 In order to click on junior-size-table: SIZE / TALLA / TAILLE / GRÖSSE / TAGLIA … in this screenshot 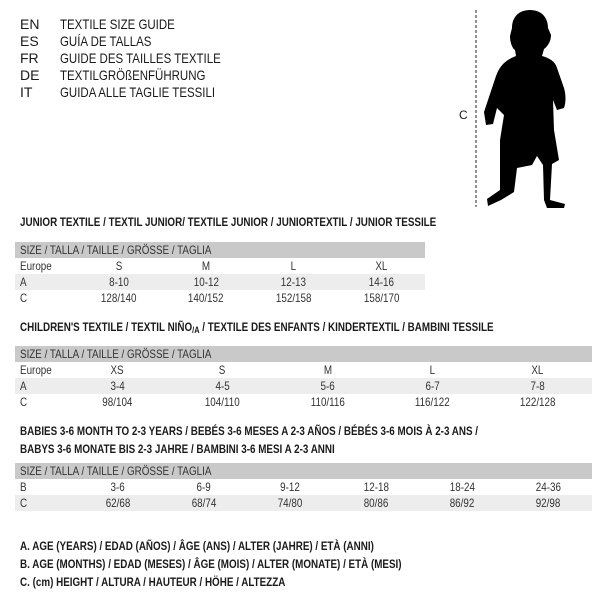, I will do `click(220, 274)`.